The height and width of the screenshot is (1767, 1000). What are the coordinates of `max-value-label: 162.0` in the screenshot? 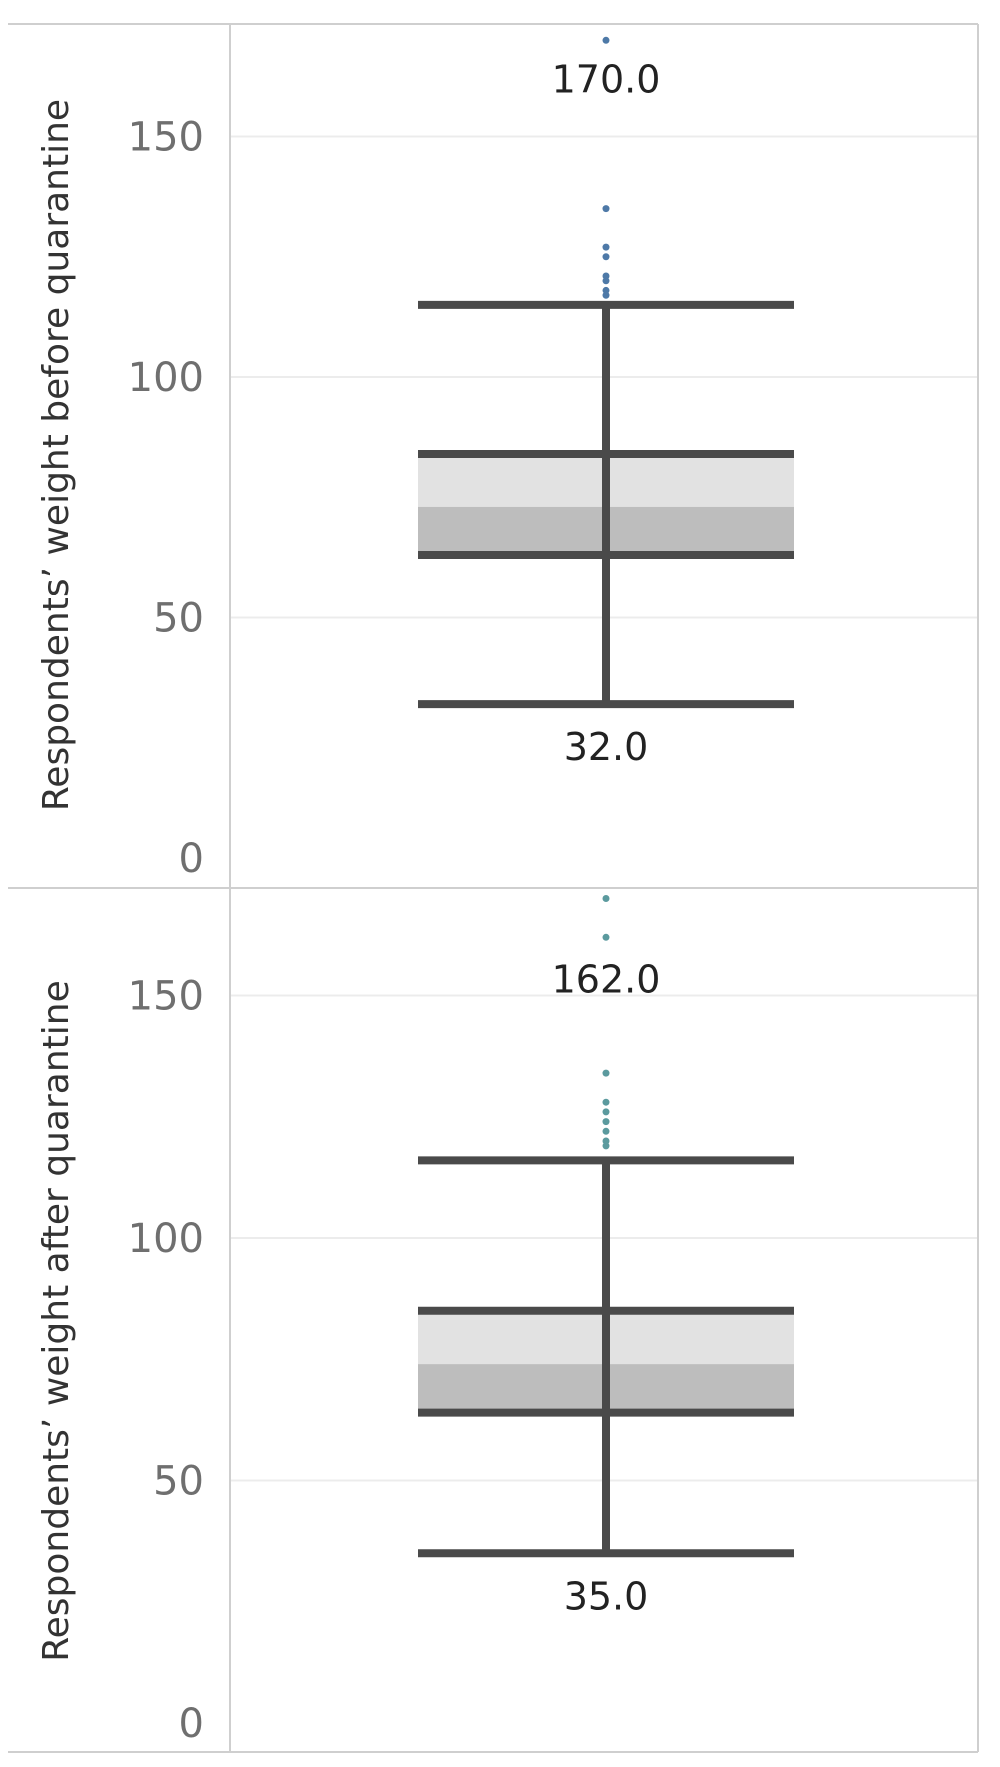 It's located at (606, 979).